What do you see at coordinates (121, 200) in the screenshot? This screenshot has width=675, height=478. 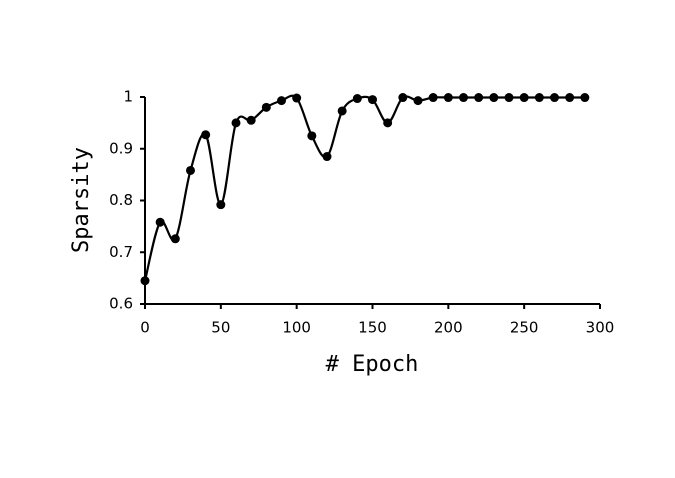 I see `y-tick-label: 0.8` at bounding box center [121, 200].